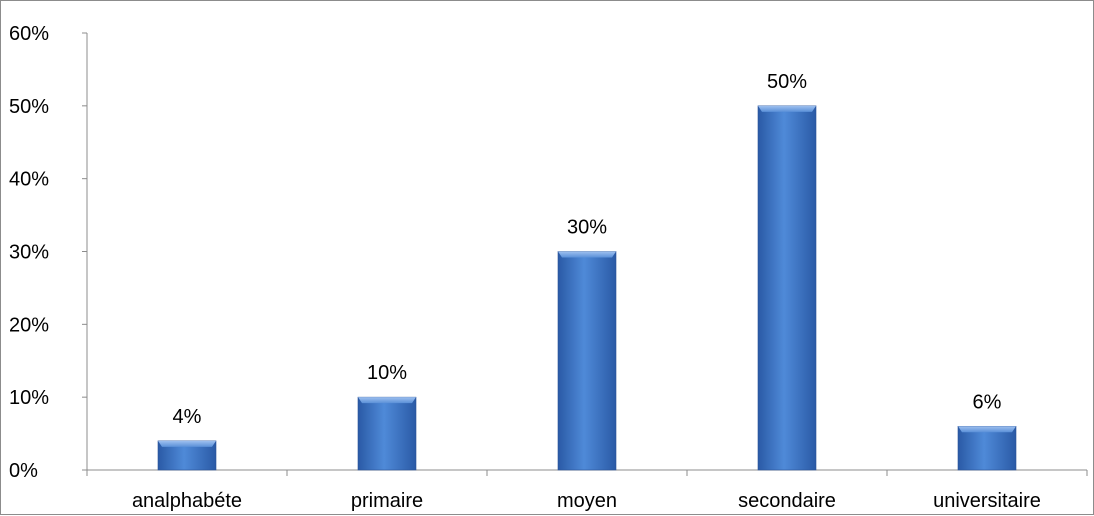 This screenshot has height=516, width=1094. Describe the element at coordinates (787, 501) in the screenshot. I see `x-tick-label: secondaire` at that location.